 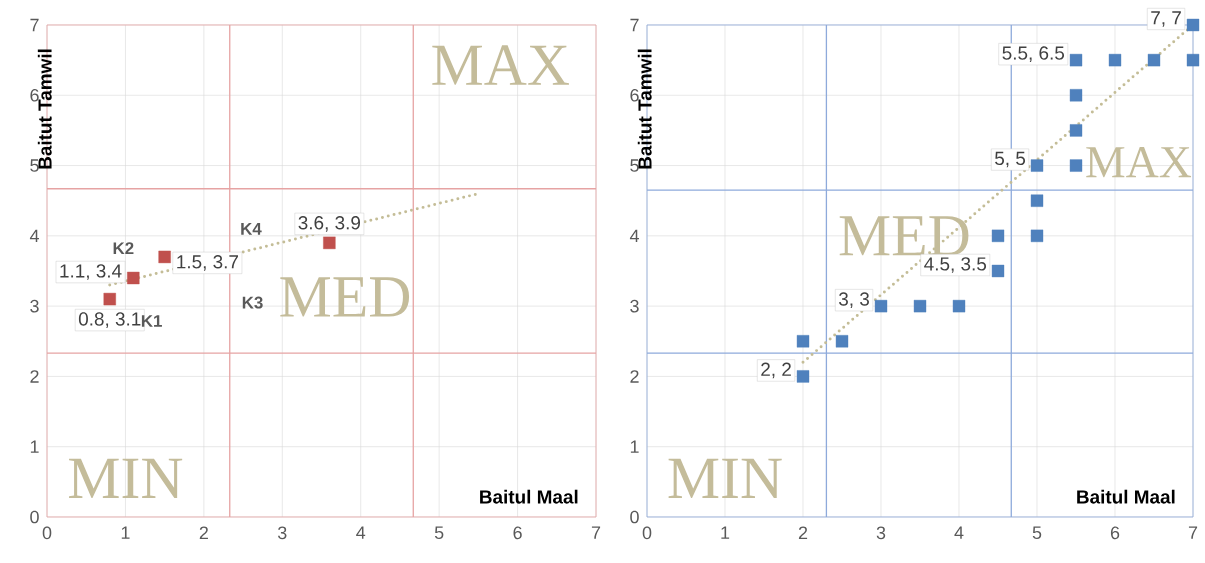 I want to click on annotation: K1, so click(x=151, y=321).